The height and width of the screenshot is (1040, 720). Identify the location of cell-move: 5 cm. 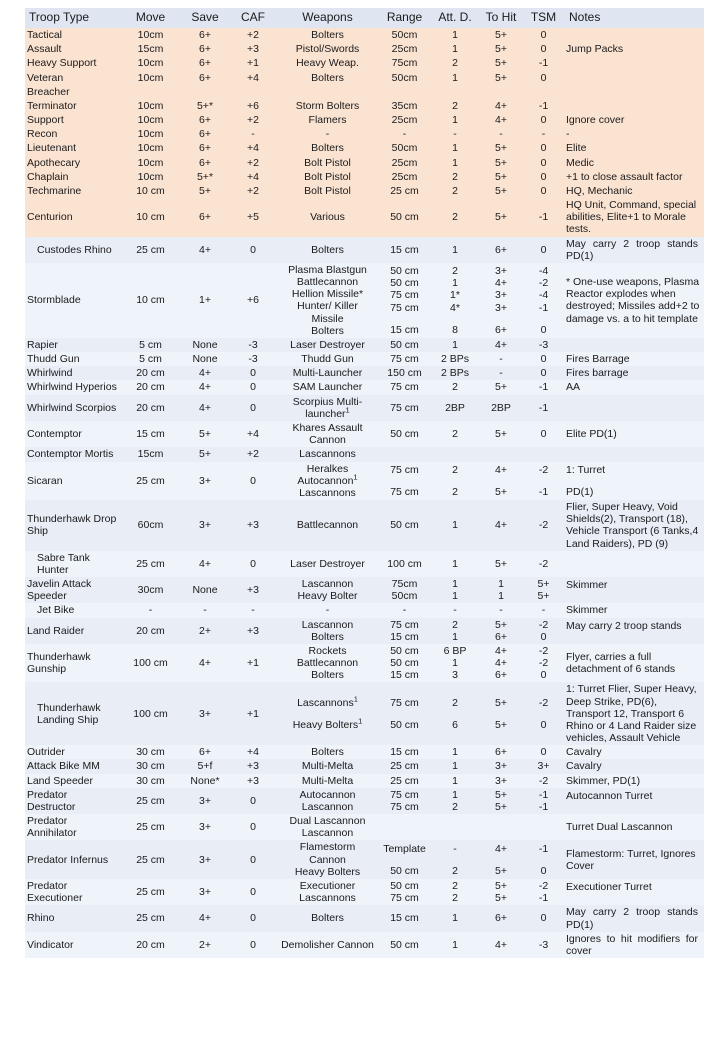
(150, 359).